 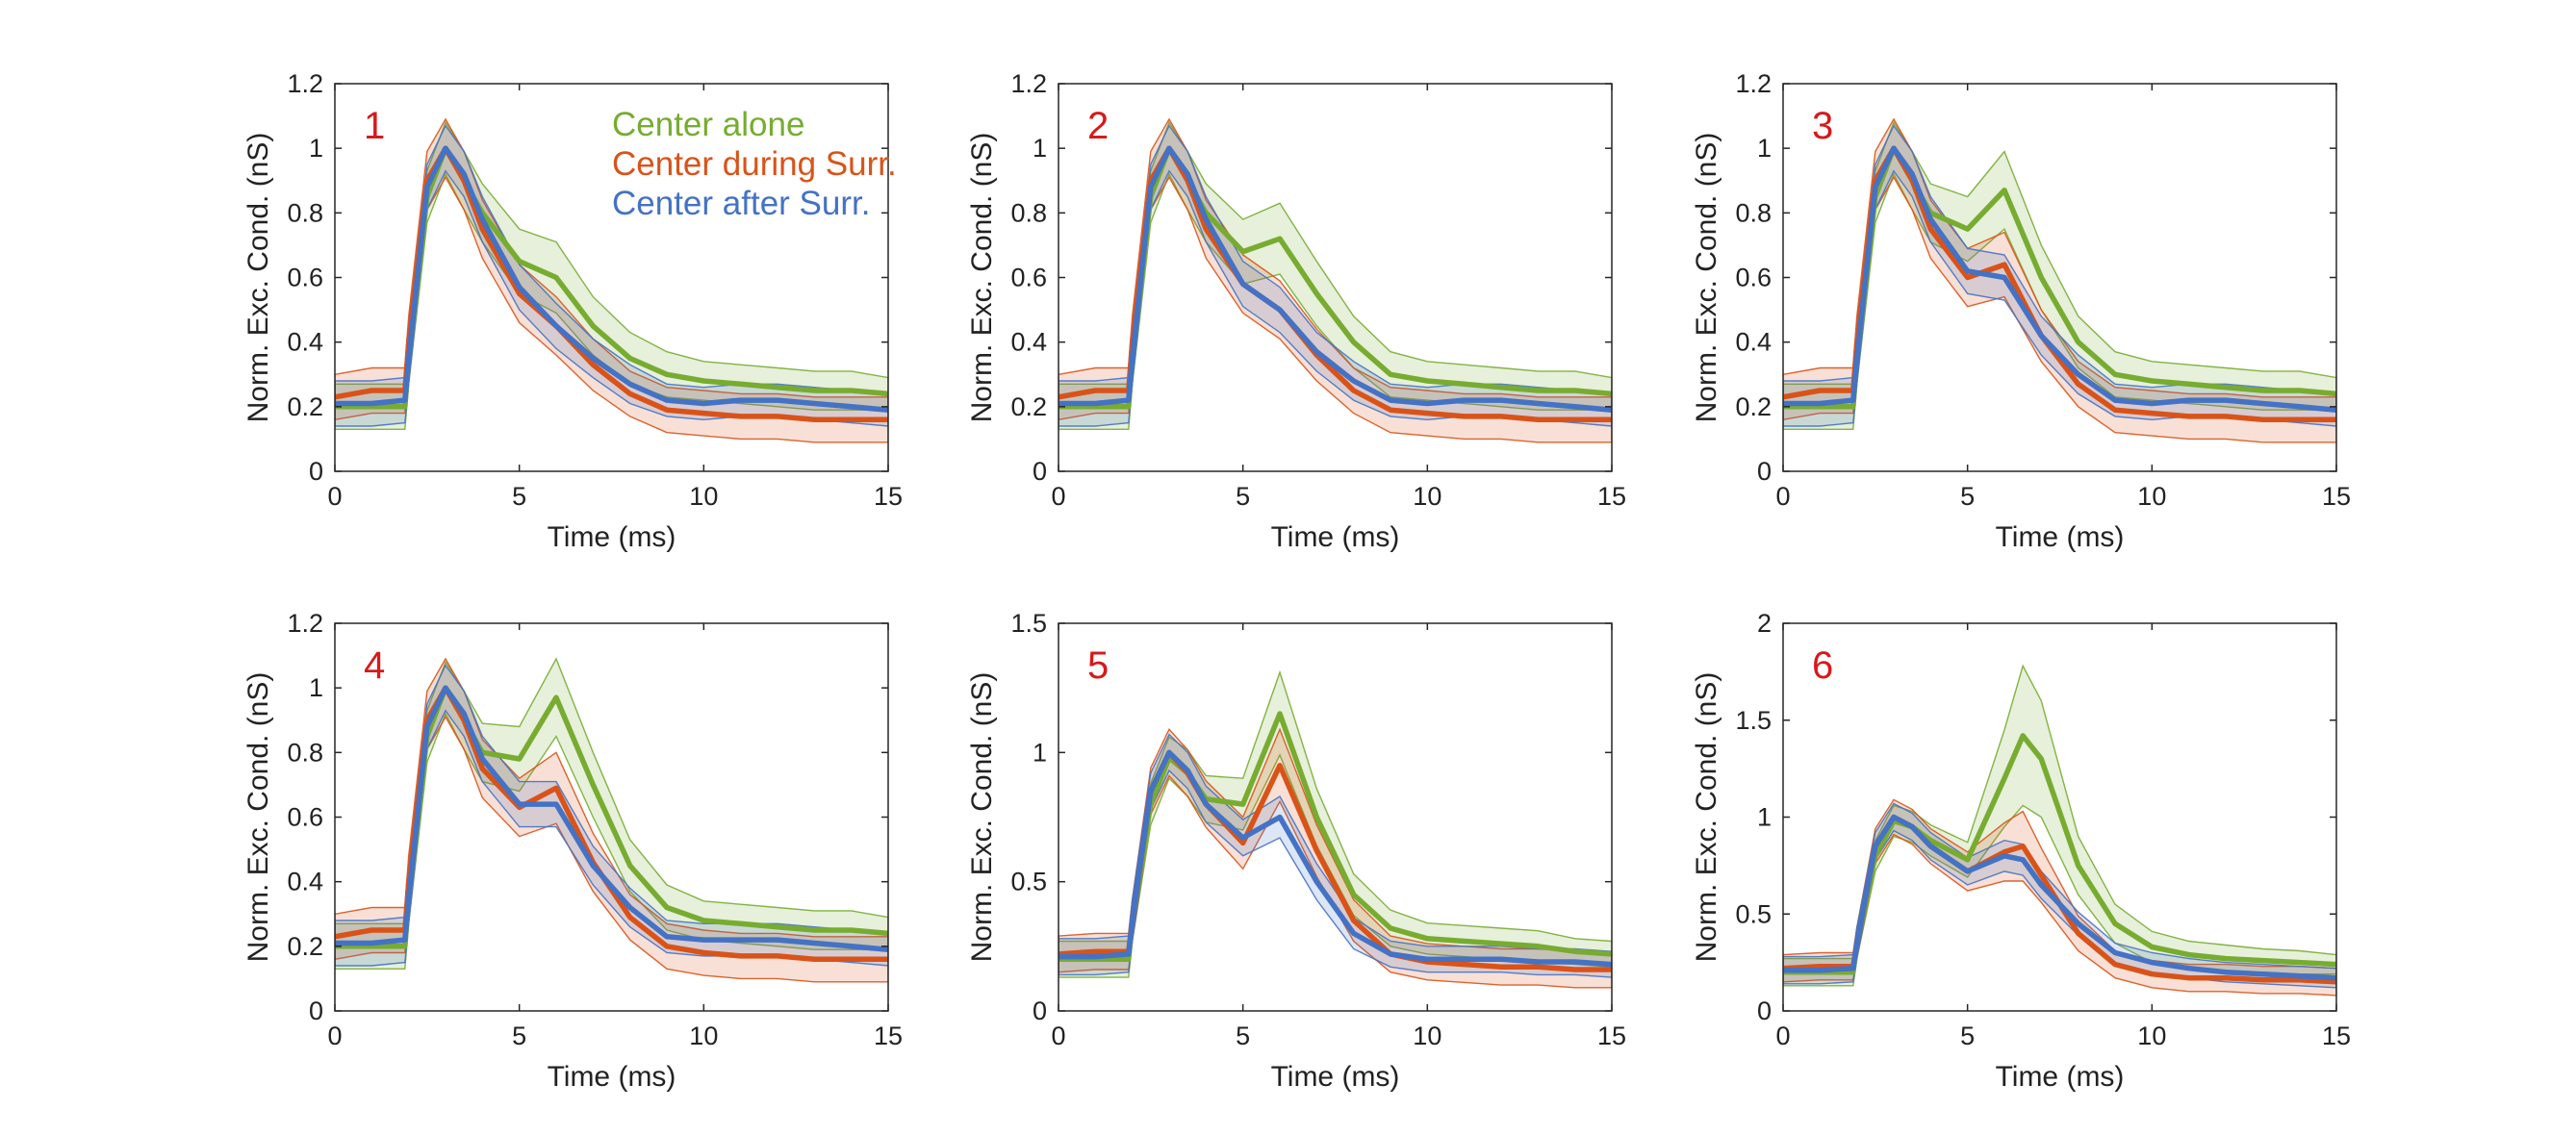 I want to click on legend-entry-center-after-surr: Center after Surr., so click(x=741, y=204).